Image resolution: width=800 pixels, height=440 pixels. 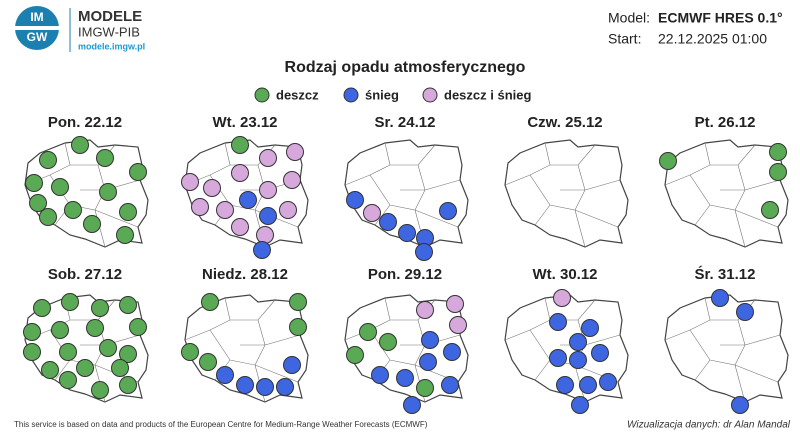 I want to click on day-label: Wt. 23.12, so click(x=244, y=122).